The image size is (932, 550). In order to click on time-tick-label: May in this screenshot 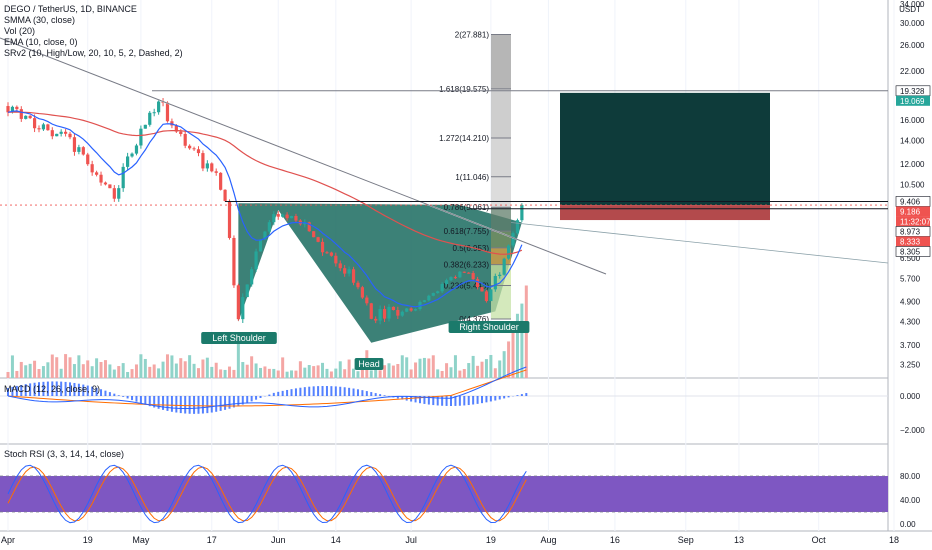, I will do `click(141, 540)`.